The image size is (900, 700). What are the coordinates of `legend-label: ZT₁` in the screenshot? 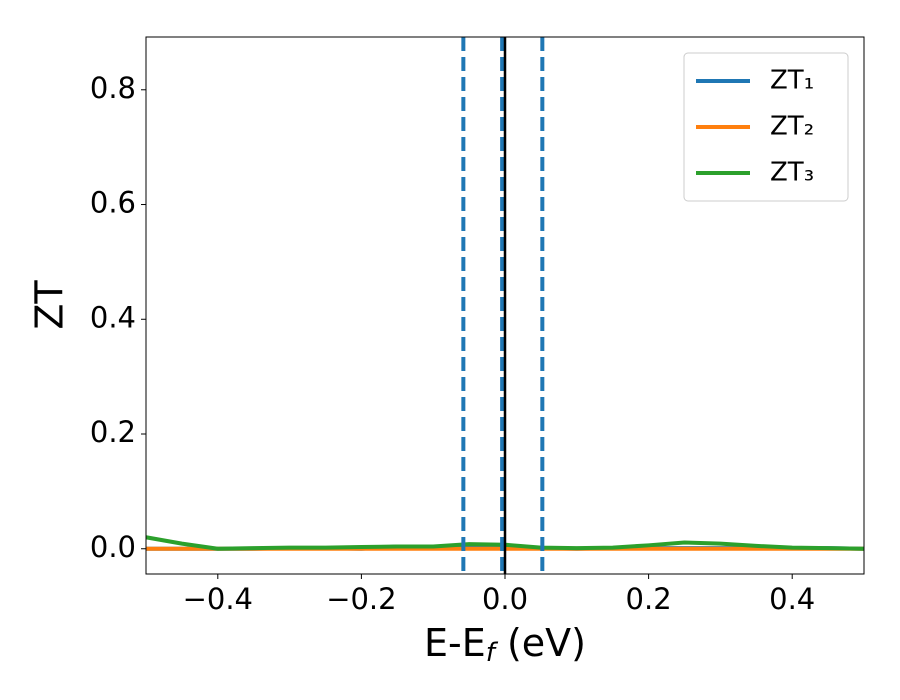 It's located at (792, 81).